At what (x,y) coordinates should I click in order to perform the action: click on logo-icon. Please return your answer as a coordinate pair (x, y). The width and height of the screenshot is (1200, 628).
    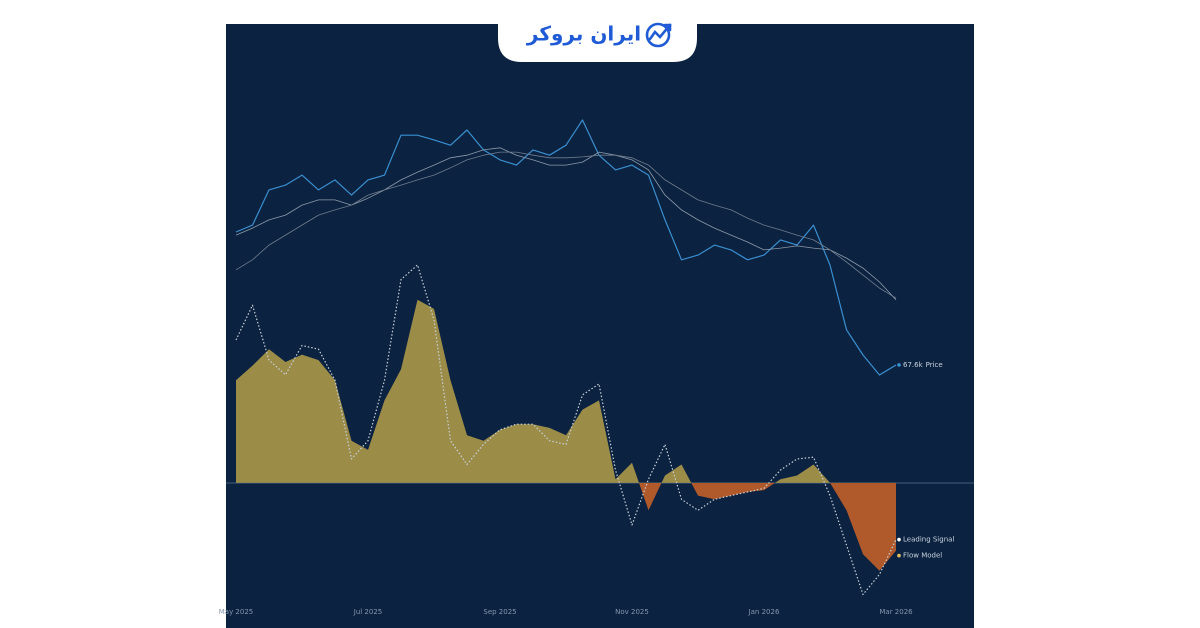
    Looking at the image, I should click on (658, 35).